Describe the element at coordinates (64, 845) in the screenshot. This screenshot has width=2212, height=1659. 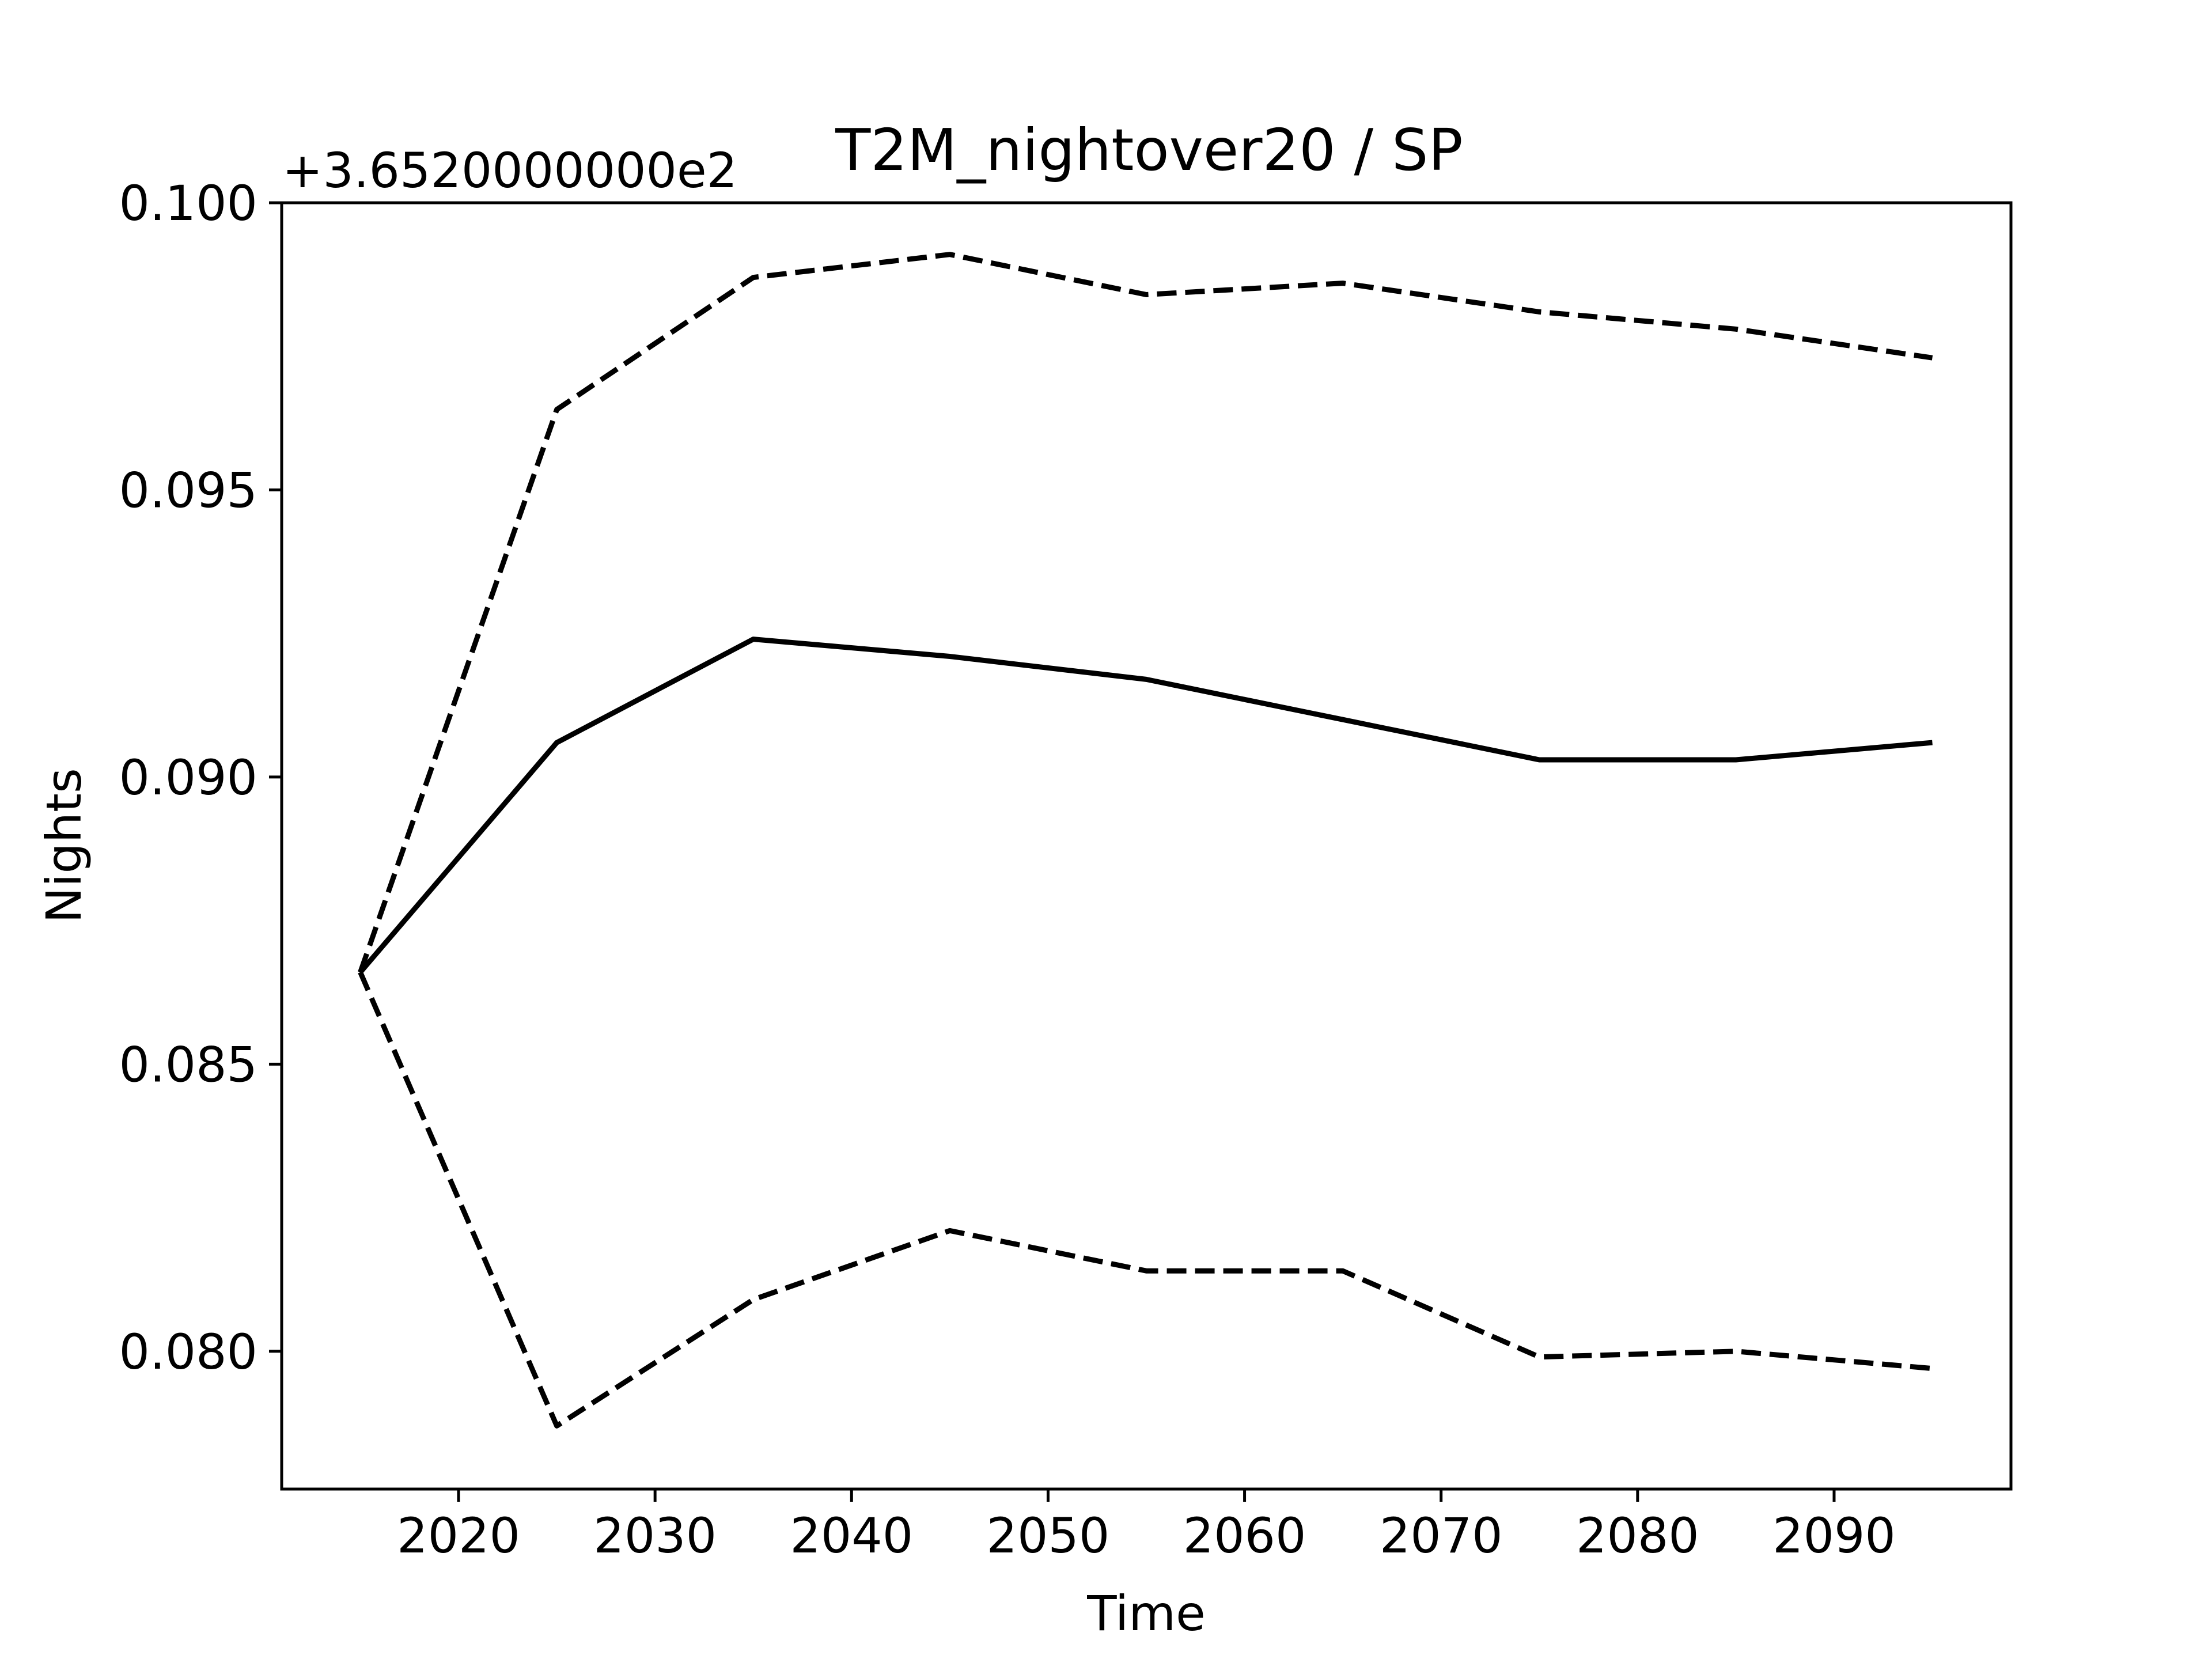
I see `y-axis-title: Nights` at that location.